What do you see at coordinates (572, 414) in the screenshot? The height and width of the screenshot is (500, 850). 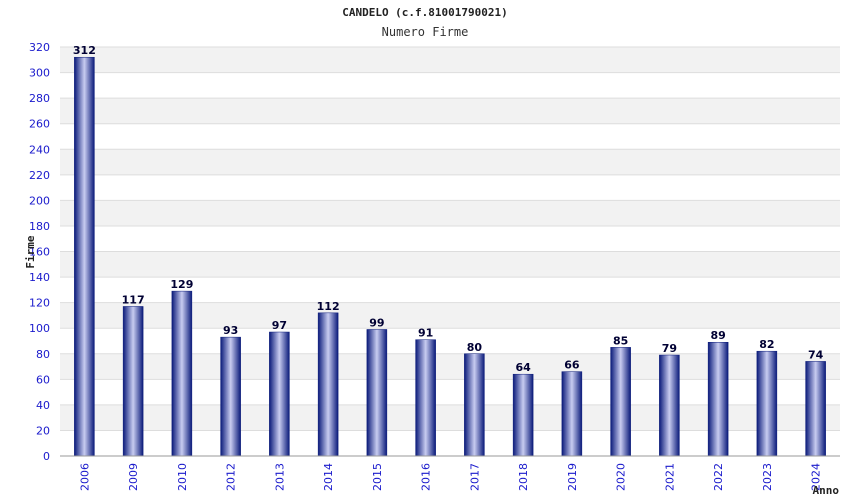 I see `bar-2019` at bounding box center [572, 414].